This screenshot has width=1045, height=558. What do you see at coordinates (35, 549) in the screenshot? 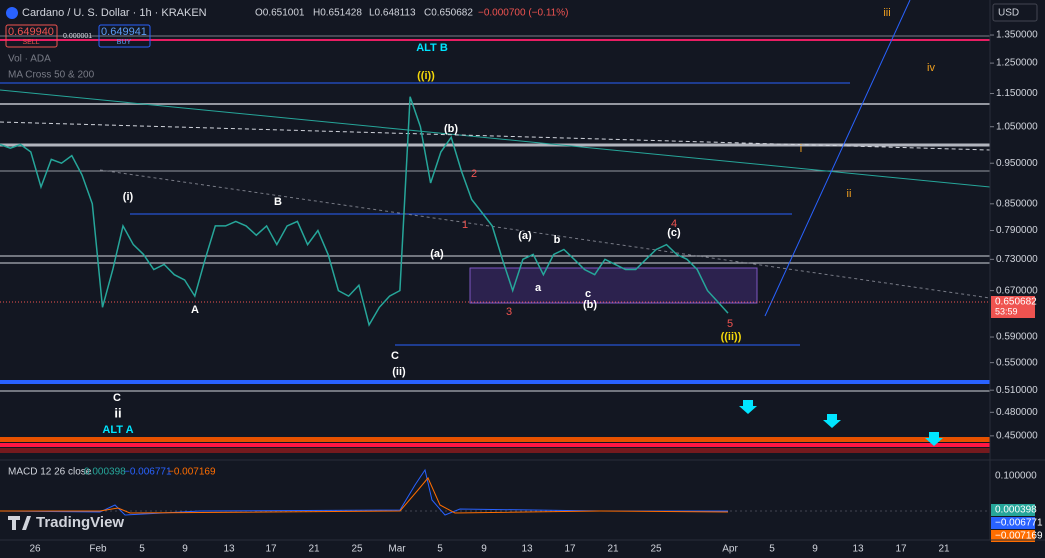
I see `time-label: 26` at bounding box center [35, 549].